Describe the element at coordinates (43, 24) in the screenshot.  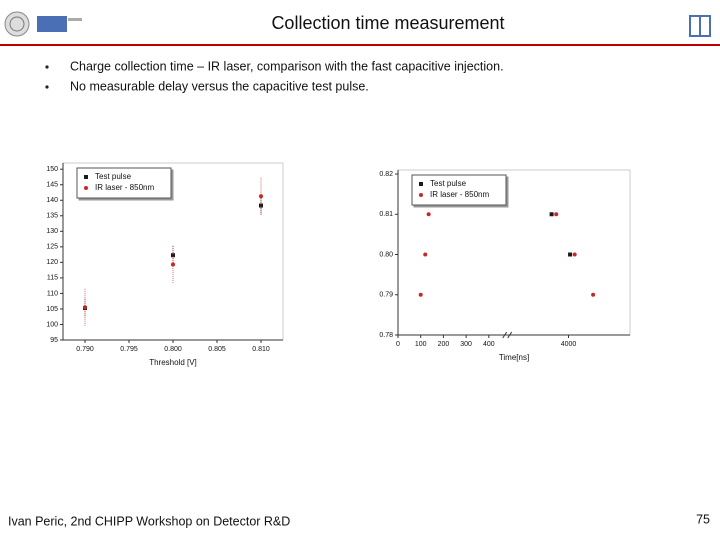
I see `logo` at that location.